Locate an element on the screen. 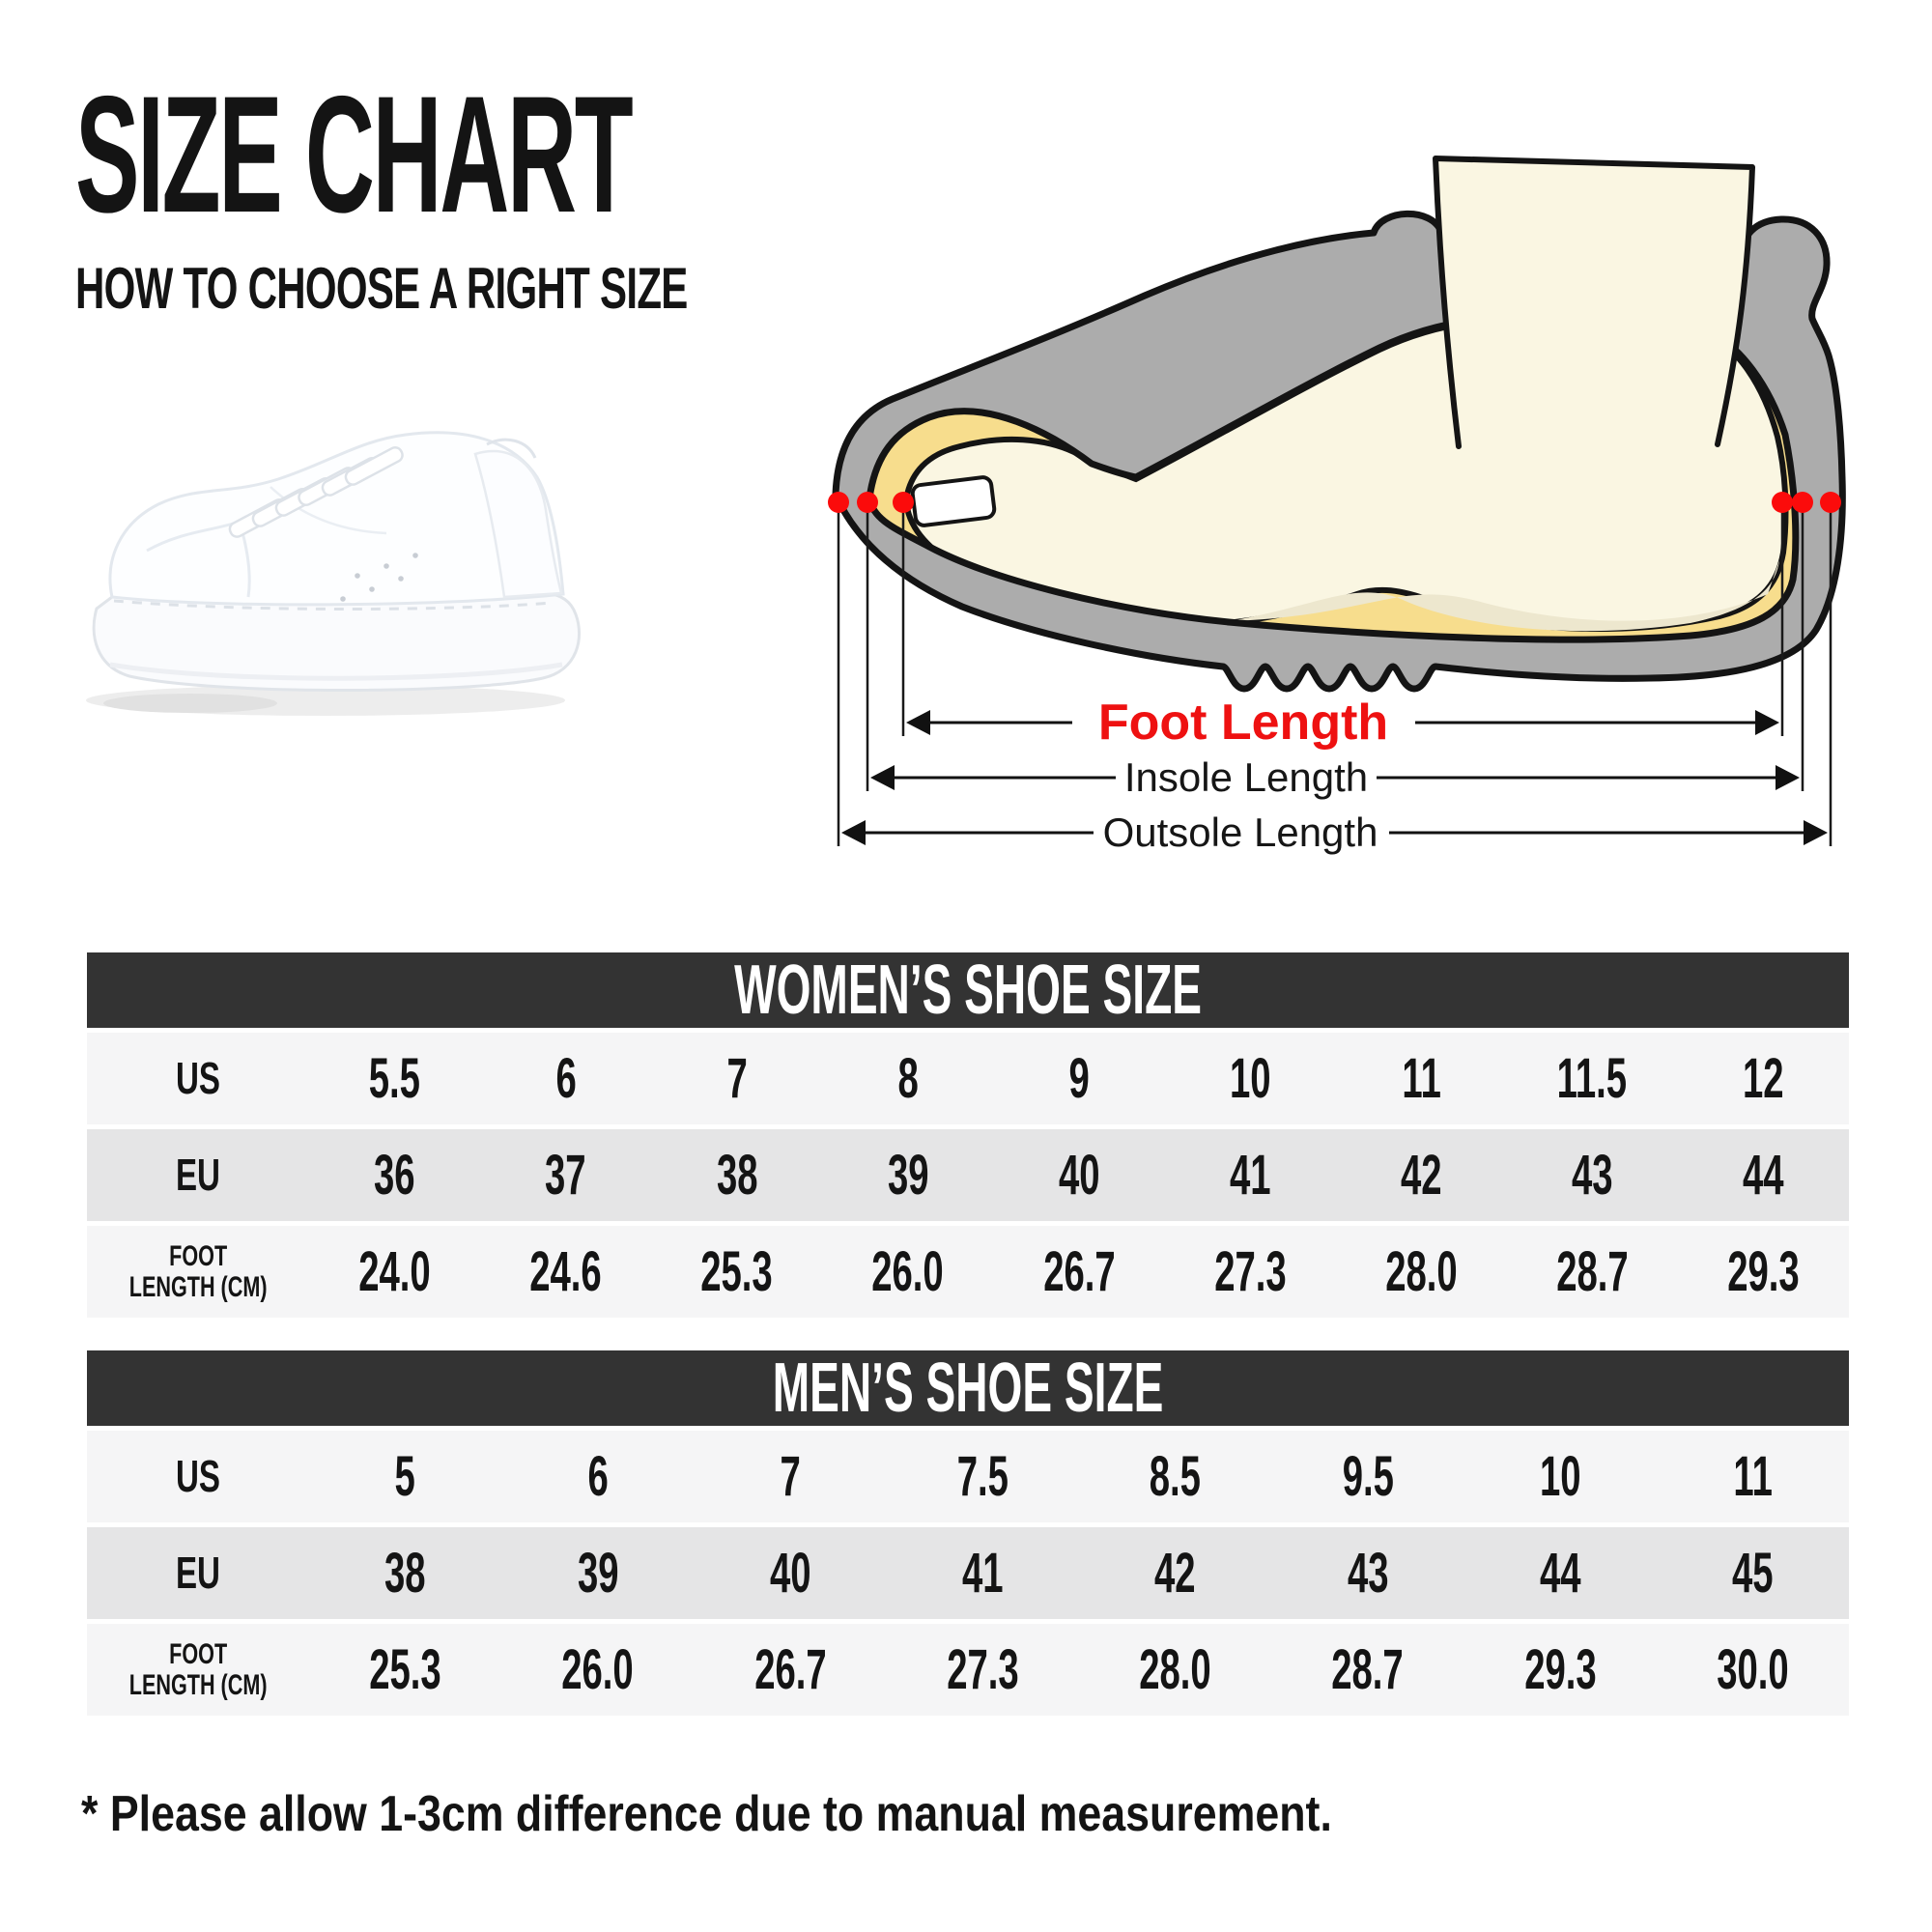 The height and width of the screenshot is (1932, 1932). page-subtitle: HOW TO CHOOSE A RIGHT SIZE is located at coordinates (381, 288).